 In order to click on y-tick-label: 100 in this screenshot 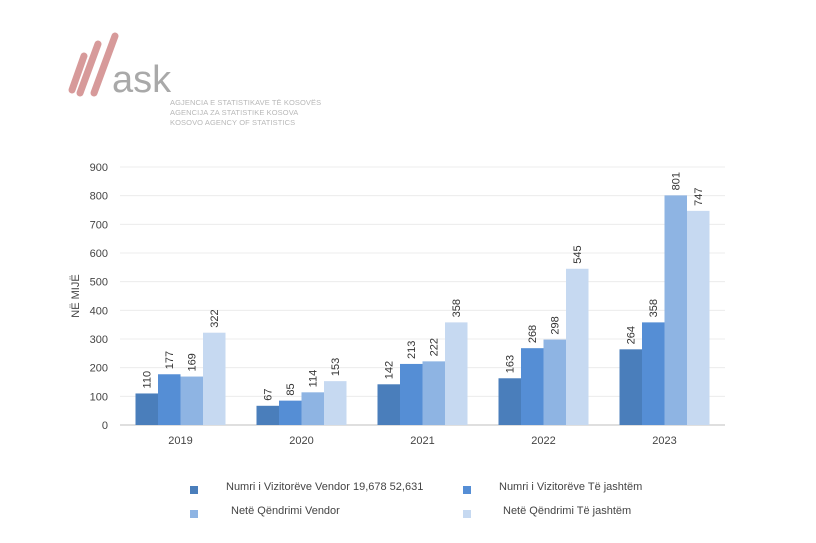, I will do `click(99, 397)`.